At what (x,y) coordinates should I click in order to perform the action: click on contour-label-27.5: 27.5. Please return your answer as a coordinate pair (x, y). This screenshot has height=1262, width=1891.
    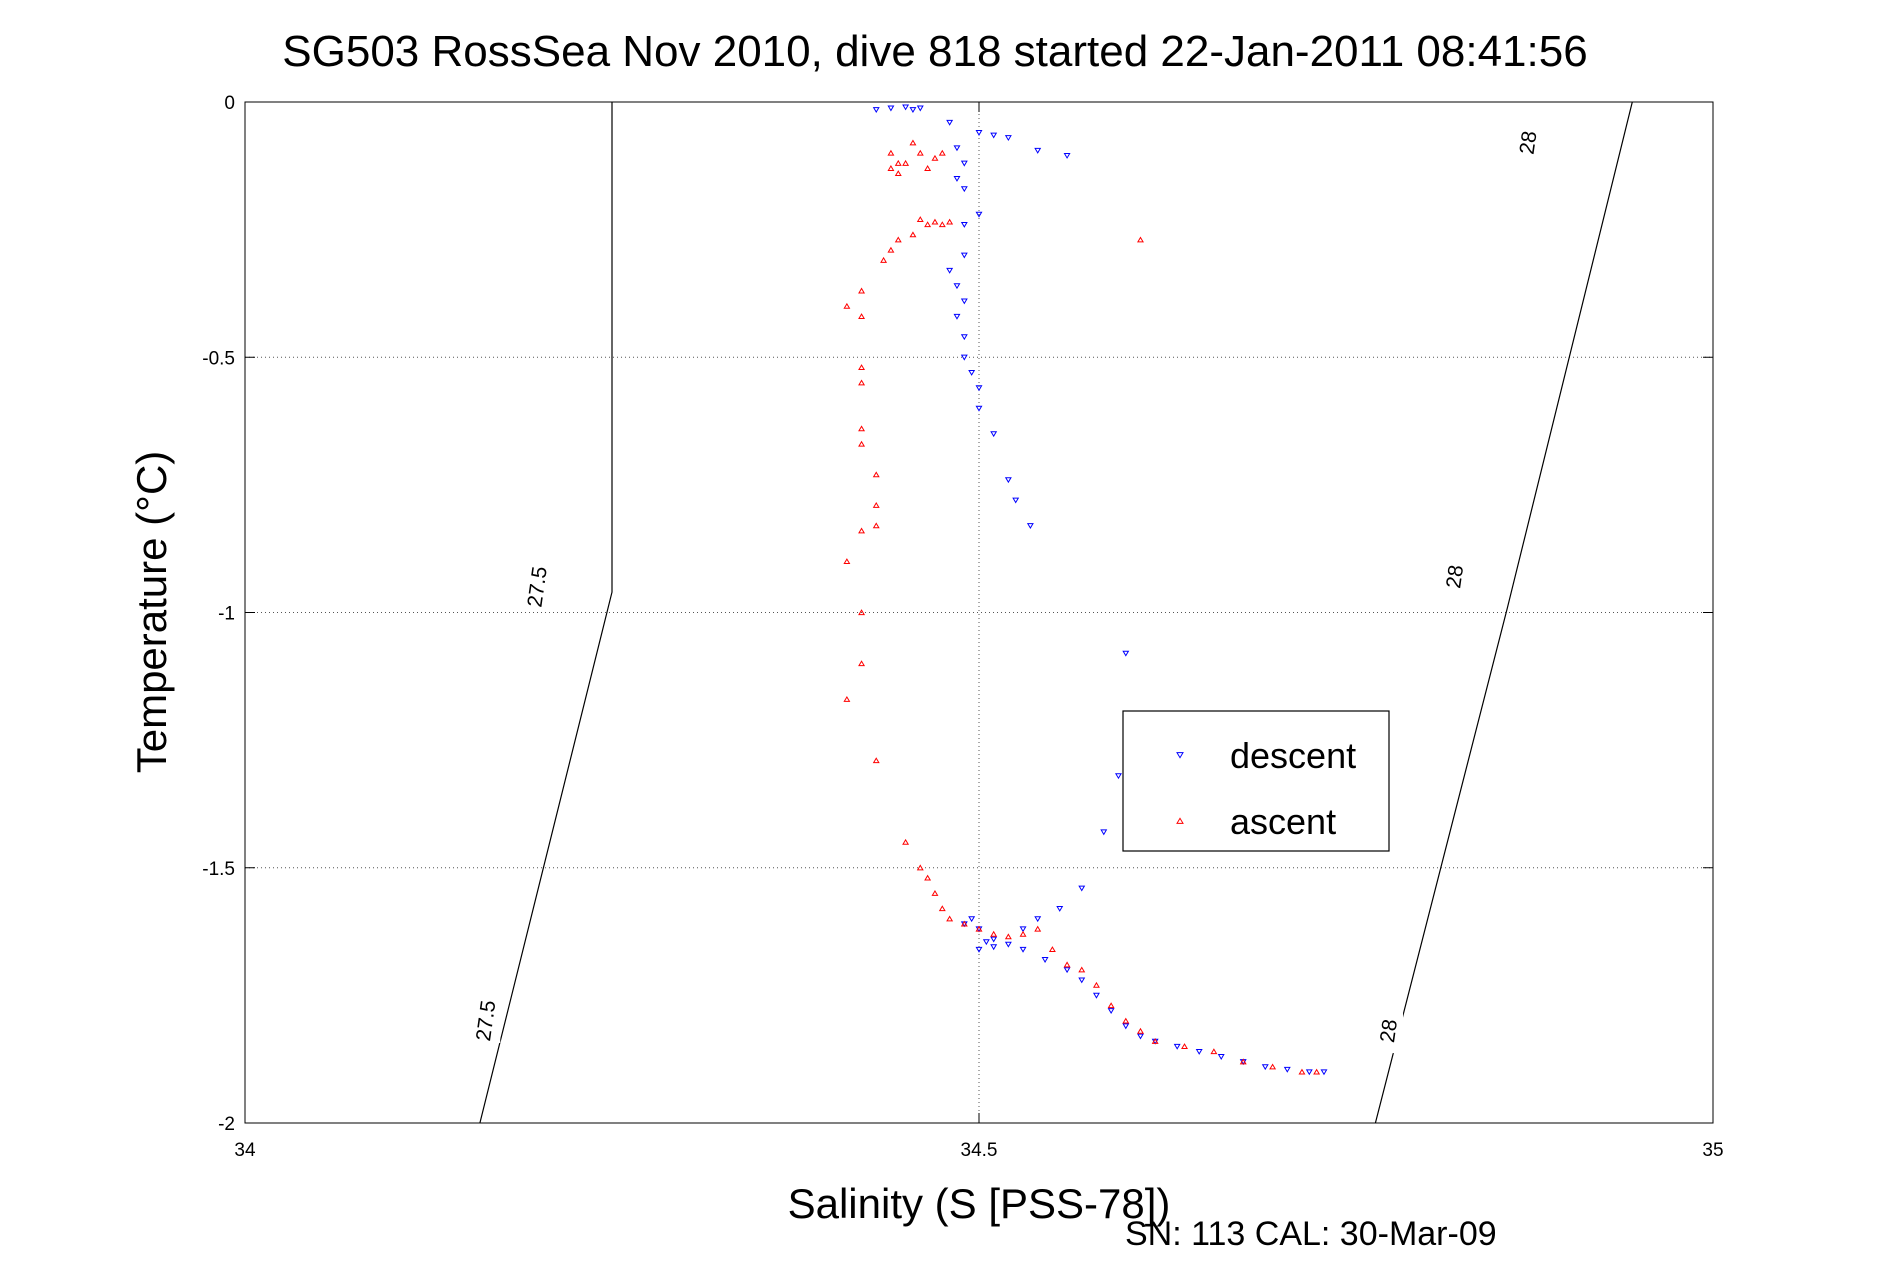
    Looking at the image, I should click on (486, 1021).